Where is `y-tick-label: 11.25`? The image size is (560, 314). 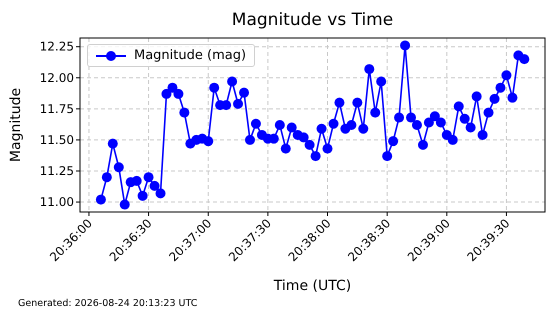
y-tick-label: 11.25 is located at coordinates (57, 171).